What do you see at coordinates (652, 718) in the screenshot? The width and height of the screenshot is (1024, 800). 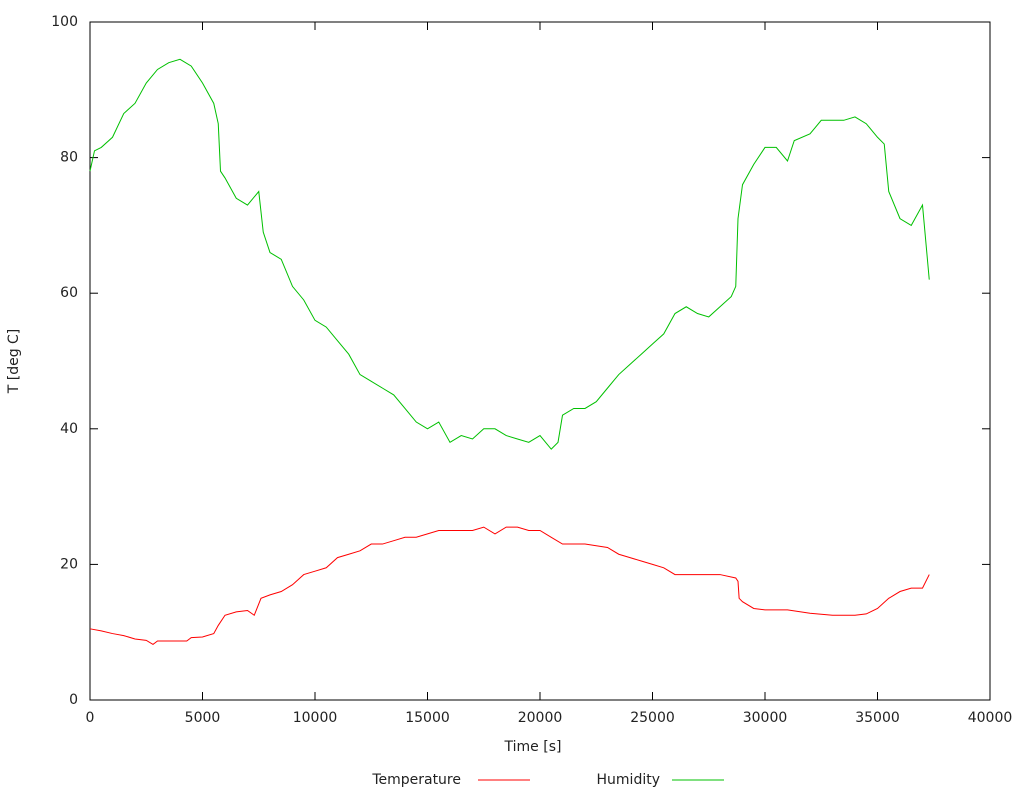 I see `x-tick-label: 25000` at bounding box center [652, 718].